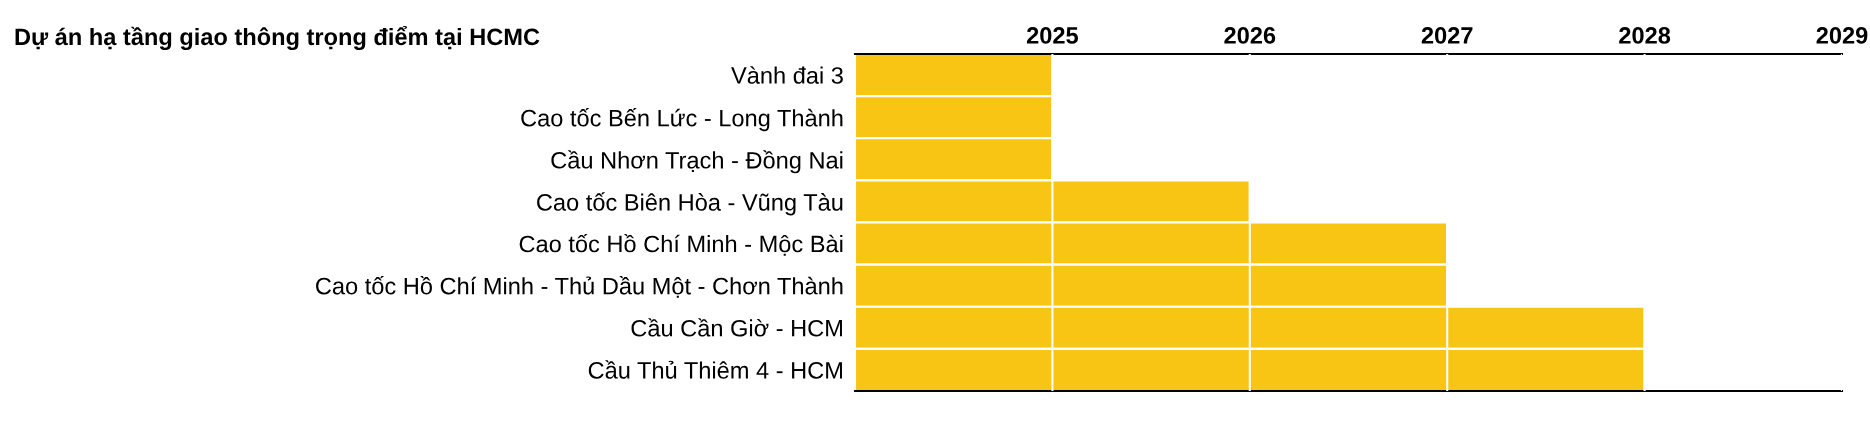 Image resolution: width=1870 pixels, height=440 pixels. What do you see at coordinates (681, 244) in the screenshot?
I see `y-tick-label: Cao tốc Hồ Chí Minh - Mộc Bài` at bounding box center [681, 244].